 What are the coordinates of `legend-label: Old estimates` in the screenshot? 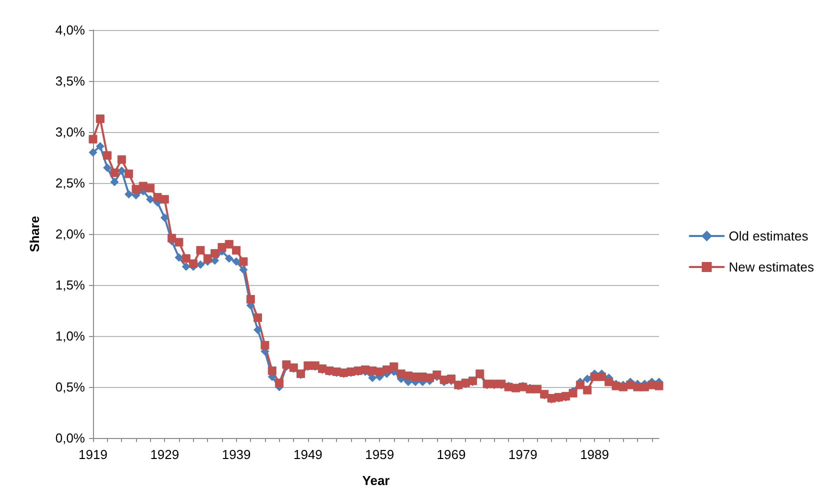 It's located at (768, 236).